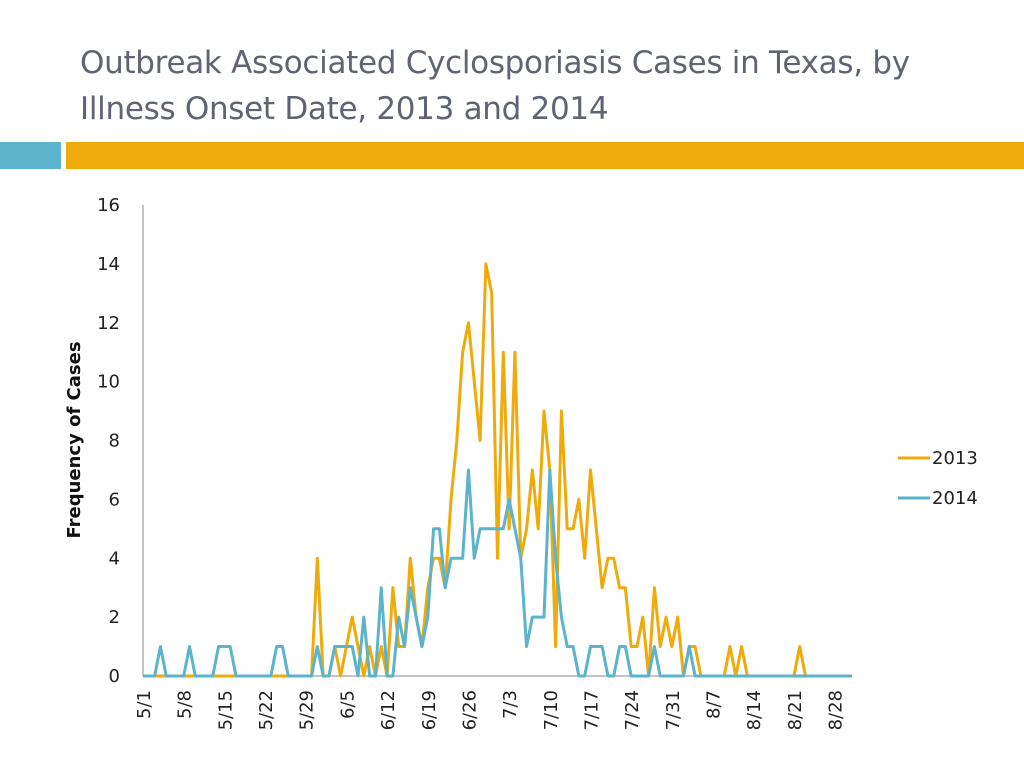 The width and height of the screenshot is (1024, 768). I want to click on x-tick-label: 6/12, so click(388, 710).